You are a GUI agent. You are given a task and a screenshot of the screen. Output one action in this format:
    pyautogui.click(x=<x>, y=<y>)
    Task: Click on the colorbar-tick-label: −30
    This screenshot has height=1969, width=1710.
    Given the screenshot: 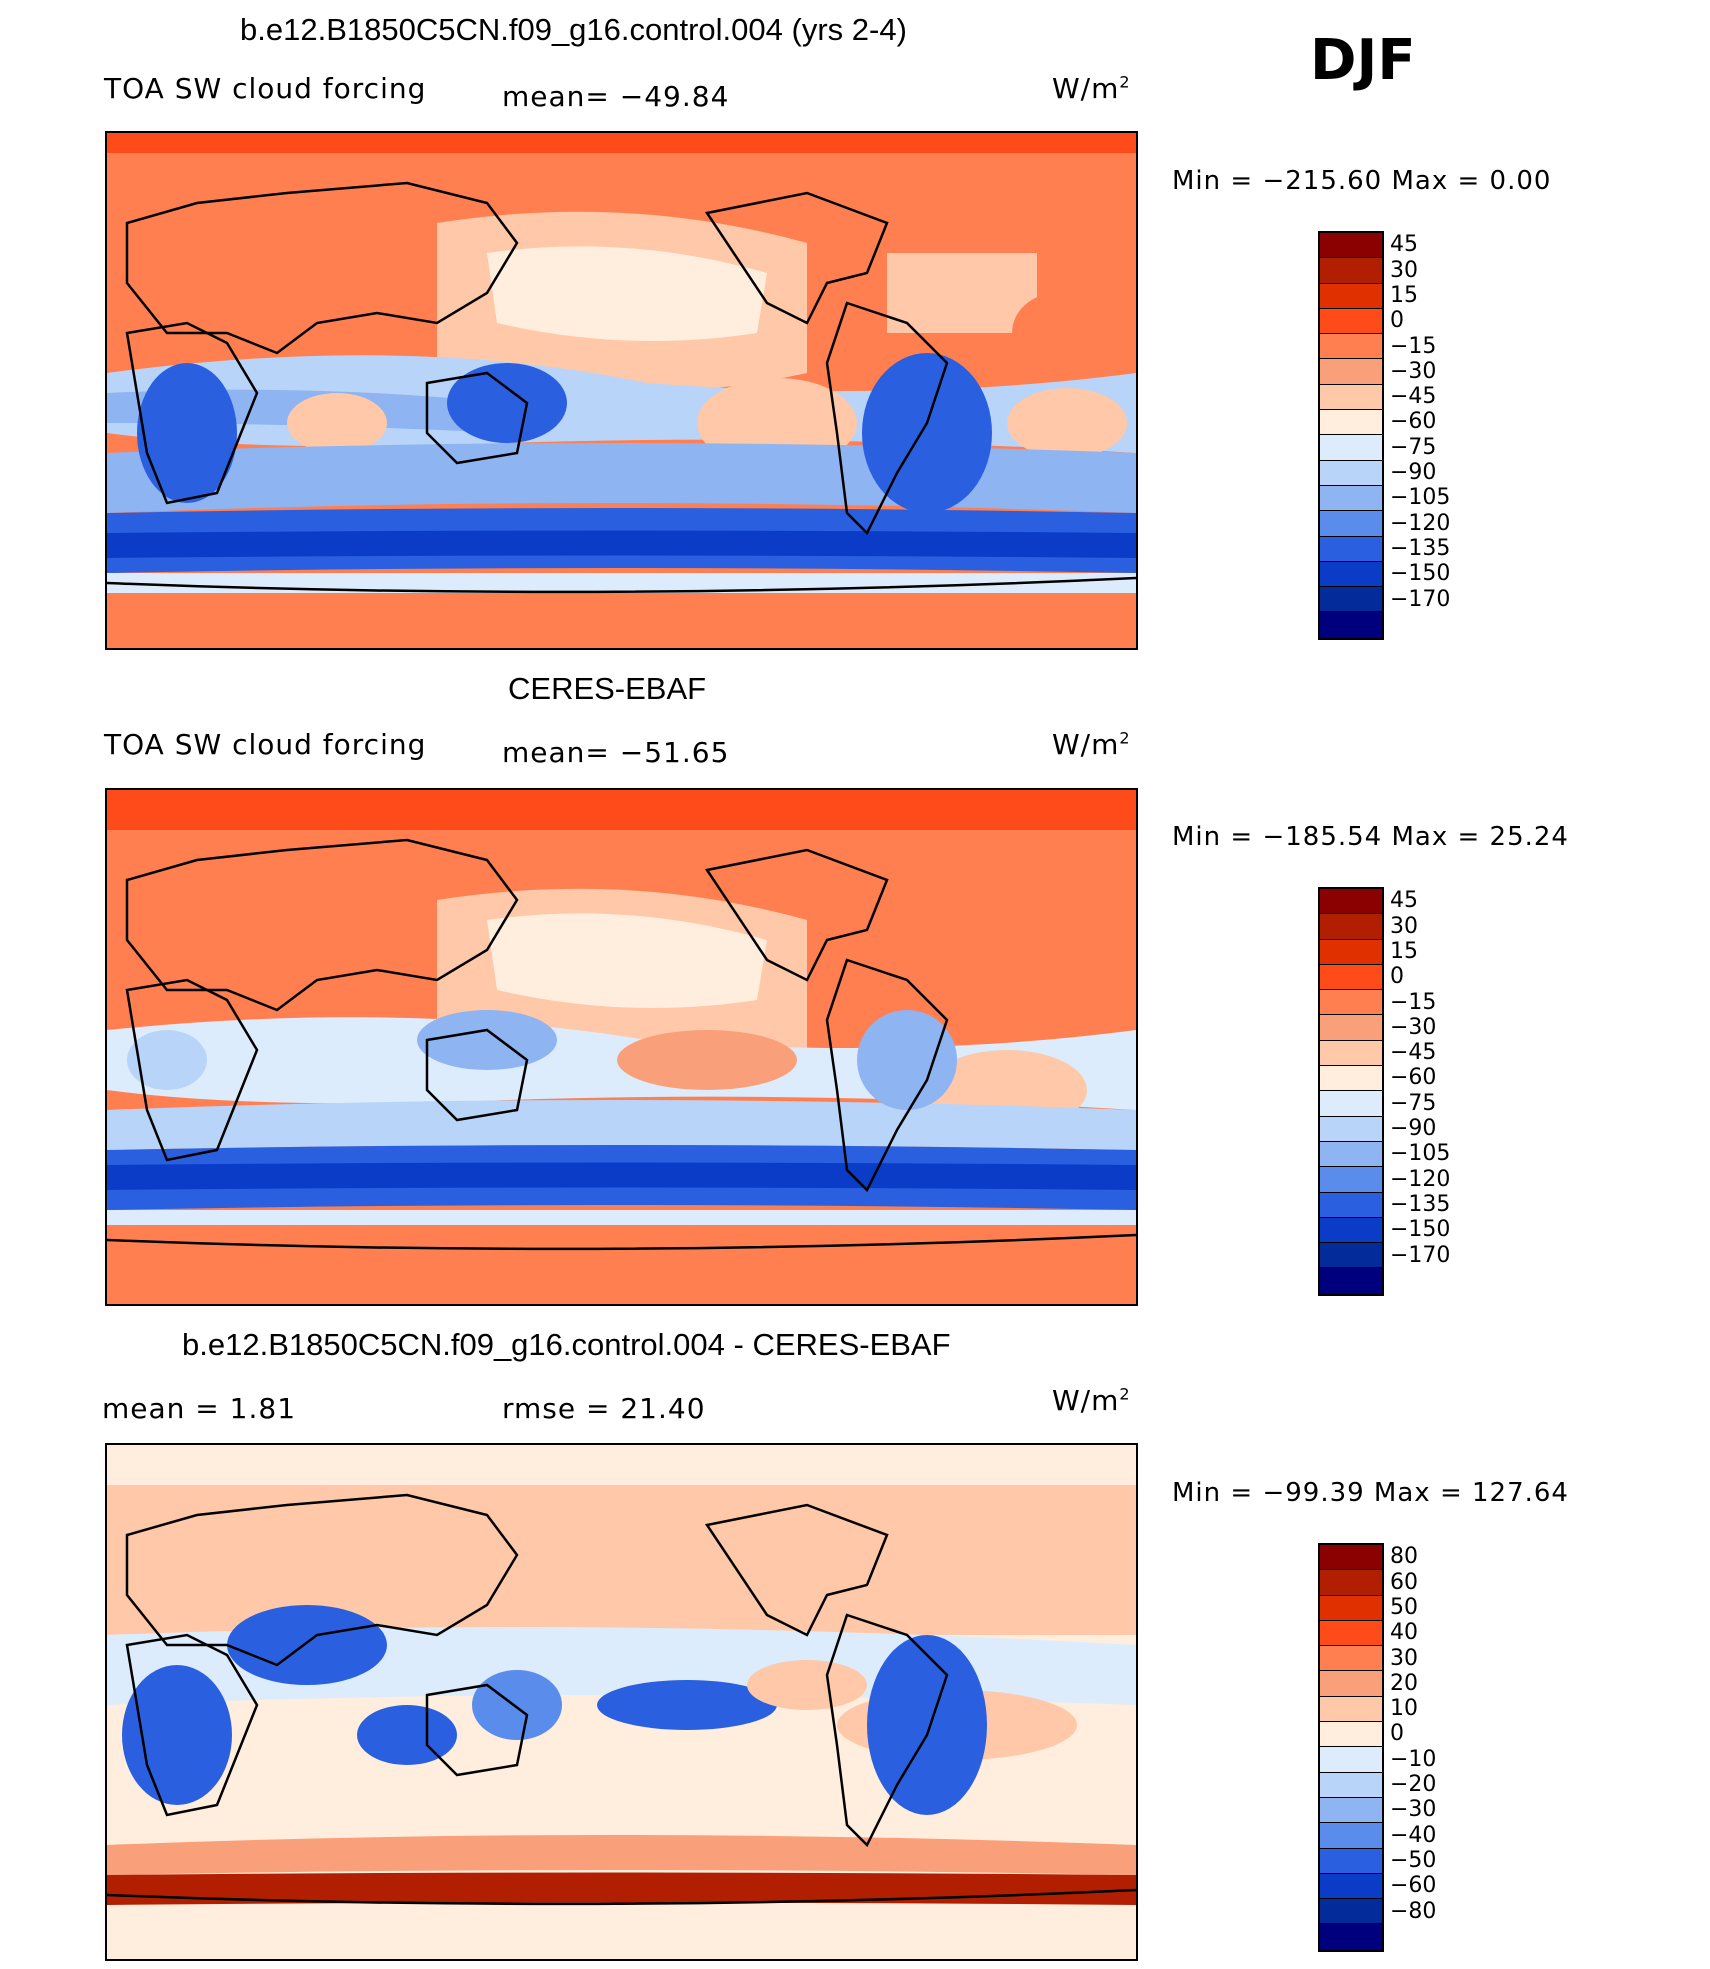 What is the action you would take?
    pyautogui.click(x=1413, y=1810)
    